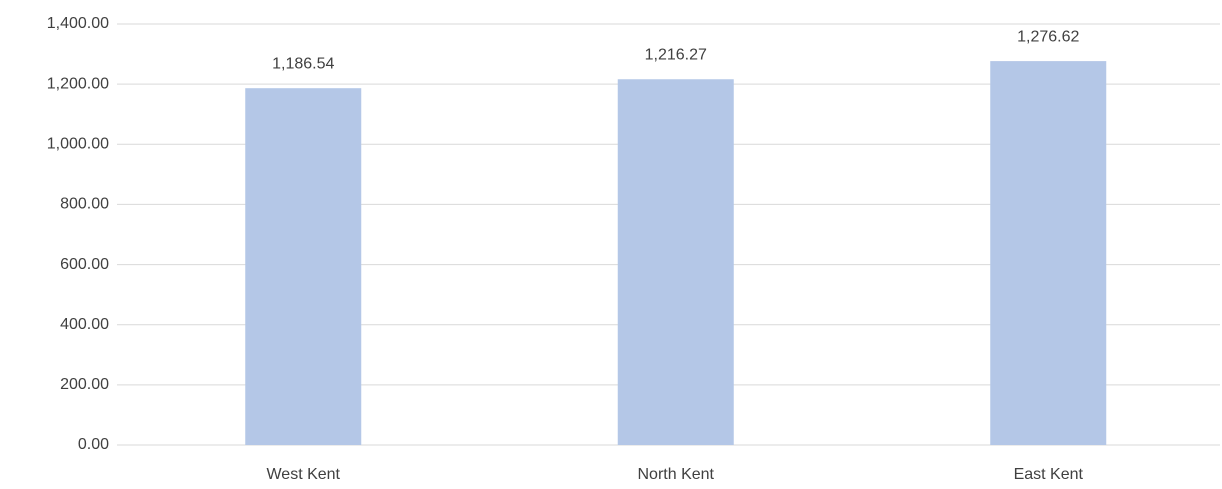 This screenshot has width=1222, height=489. Describe the element at coordinates (84, 204) in the screenshot. I see `y-tick-label: 800.00` at that location.